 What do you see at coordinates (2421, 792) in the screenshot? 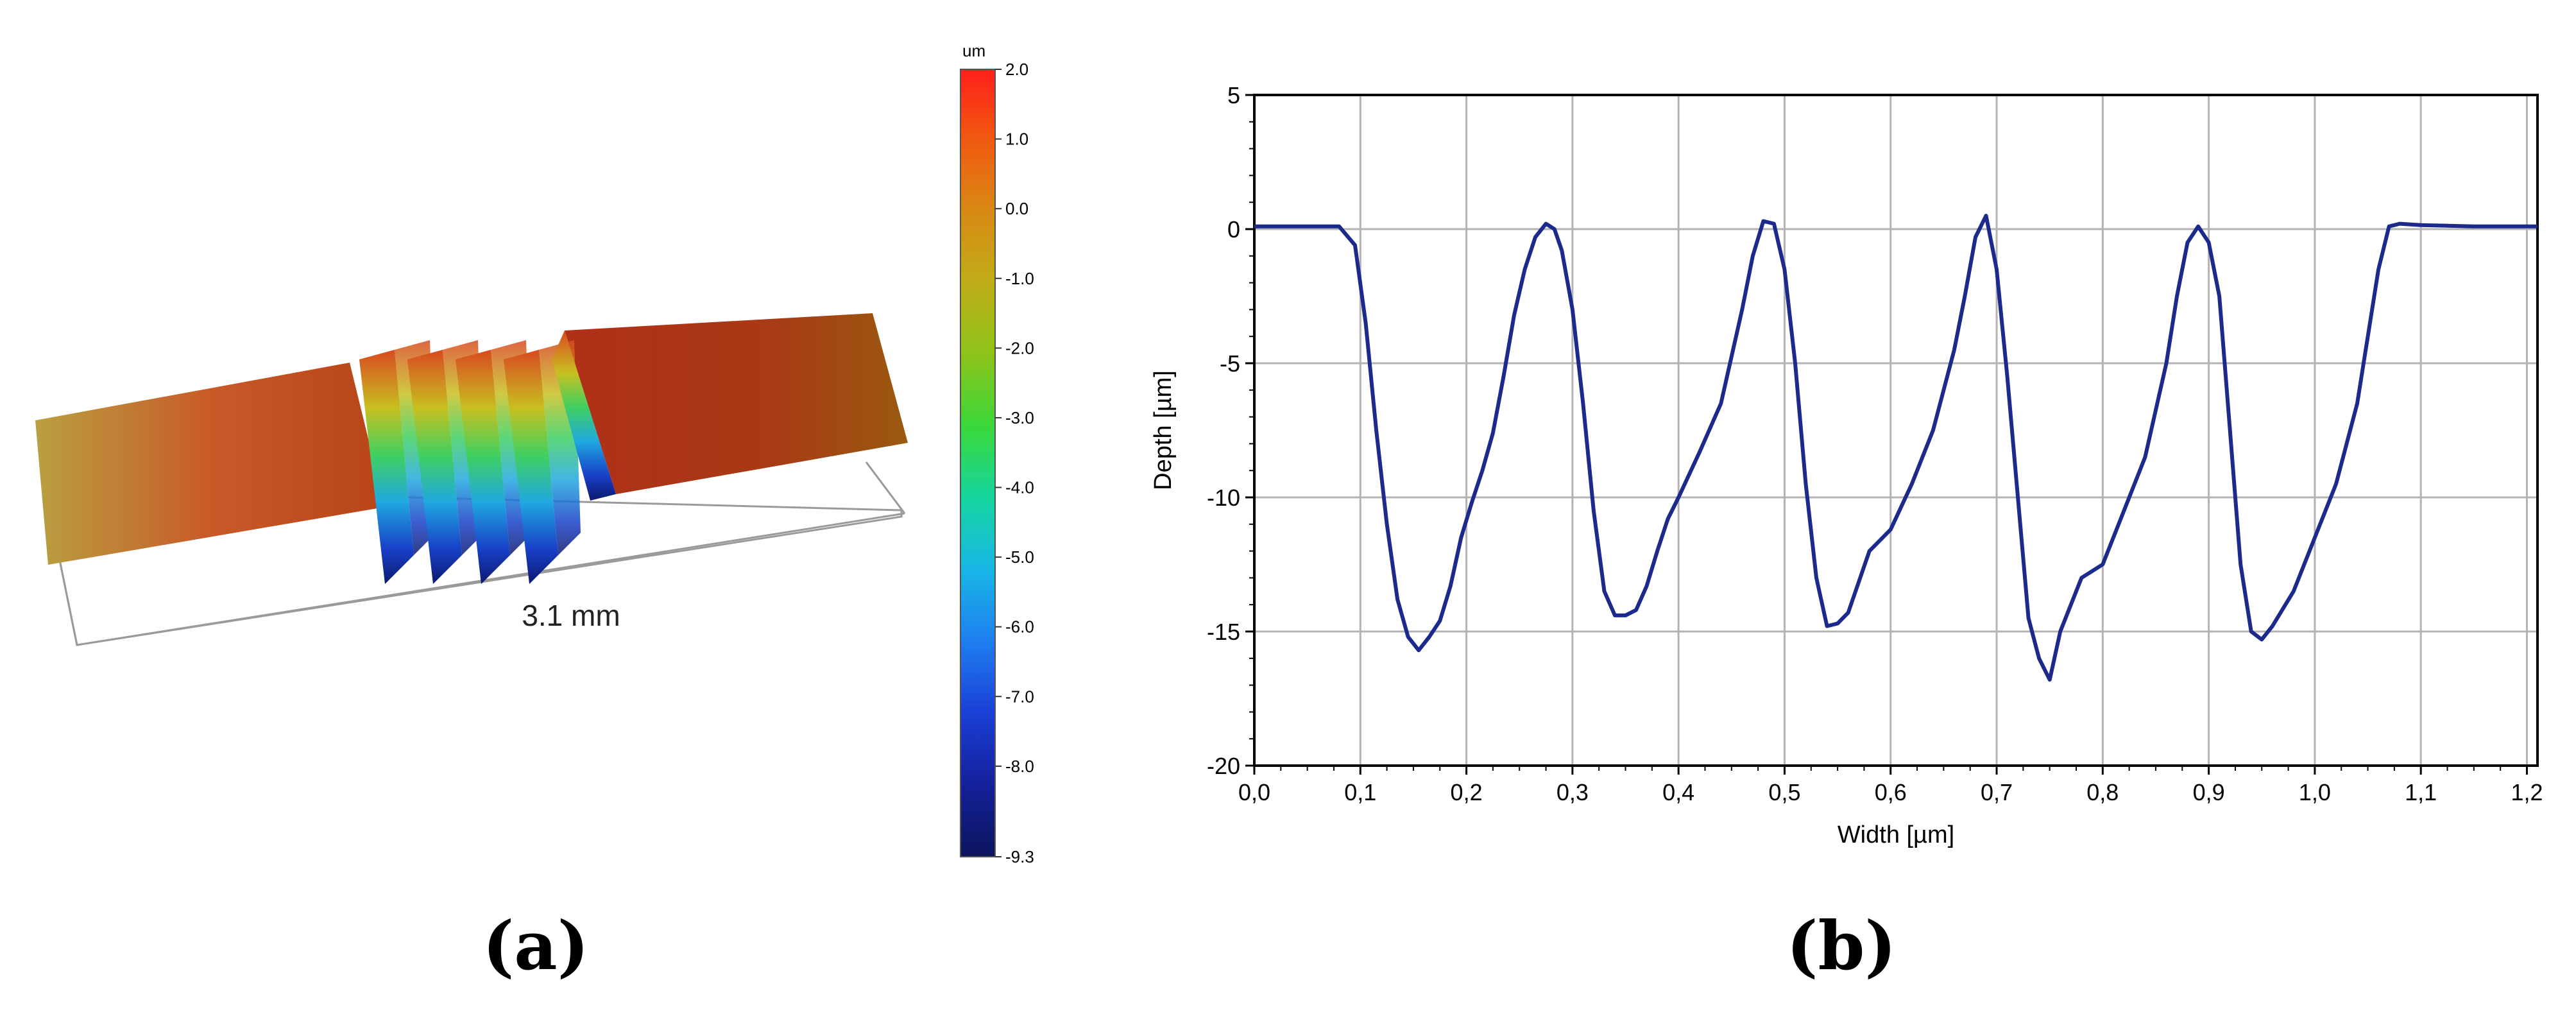
I see `x-tick-label: 1,1` at bounding box center [2421, 792].